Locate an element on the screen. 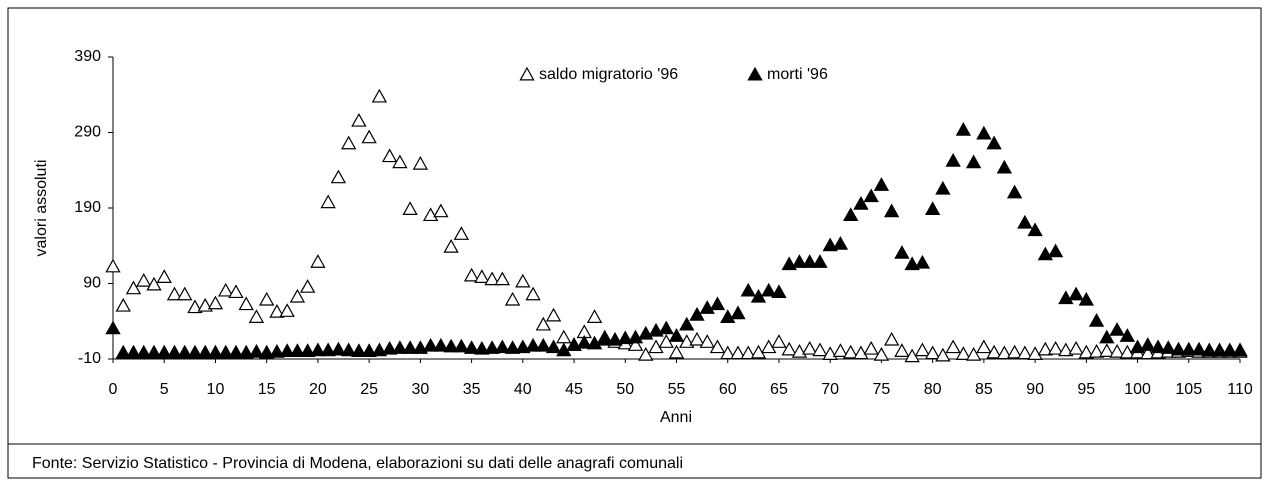 This screenshot has height=486, width=1265. x-tick-label: 30 is located at coordinates (420, 389).